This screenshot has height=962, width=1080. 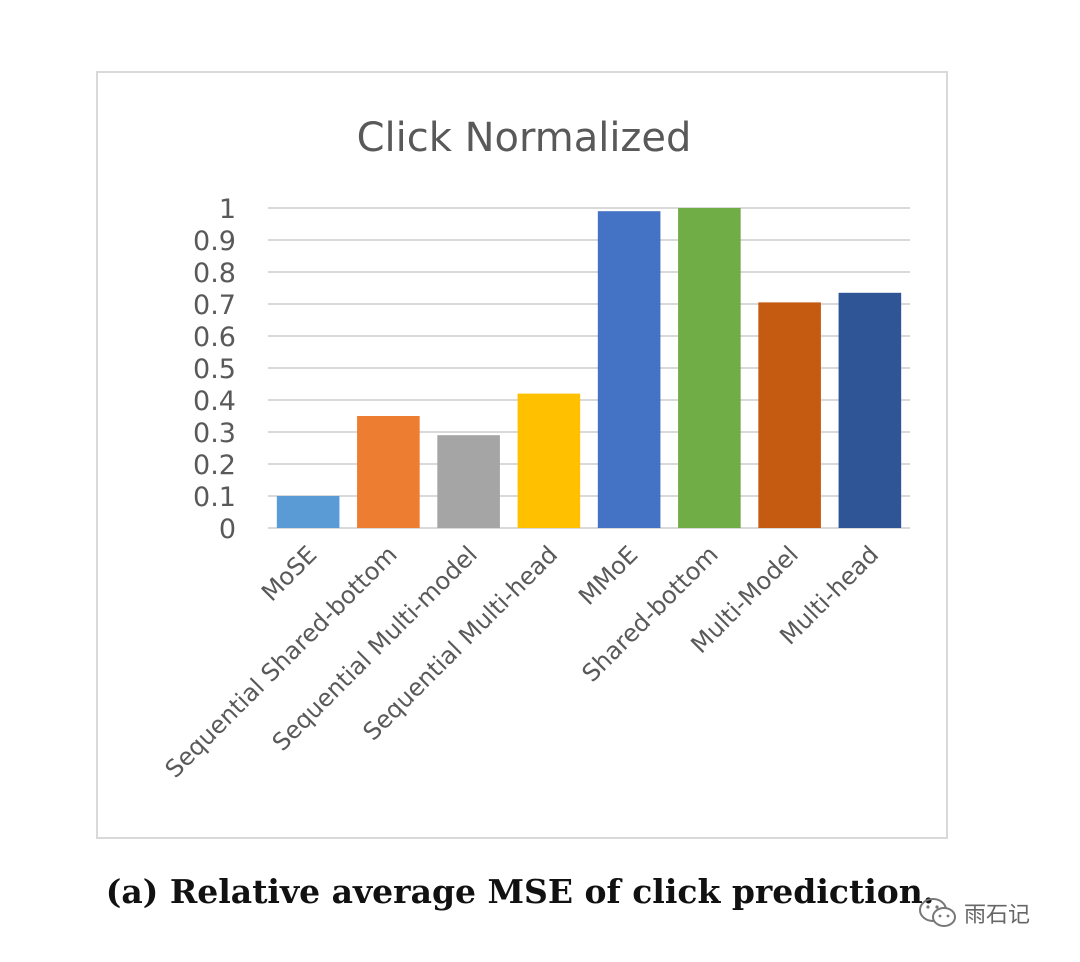 What do you see at coordinates (227, 529) in the screenshot?
I see `y-tick-label: 0` at bounding box center [227, 529].